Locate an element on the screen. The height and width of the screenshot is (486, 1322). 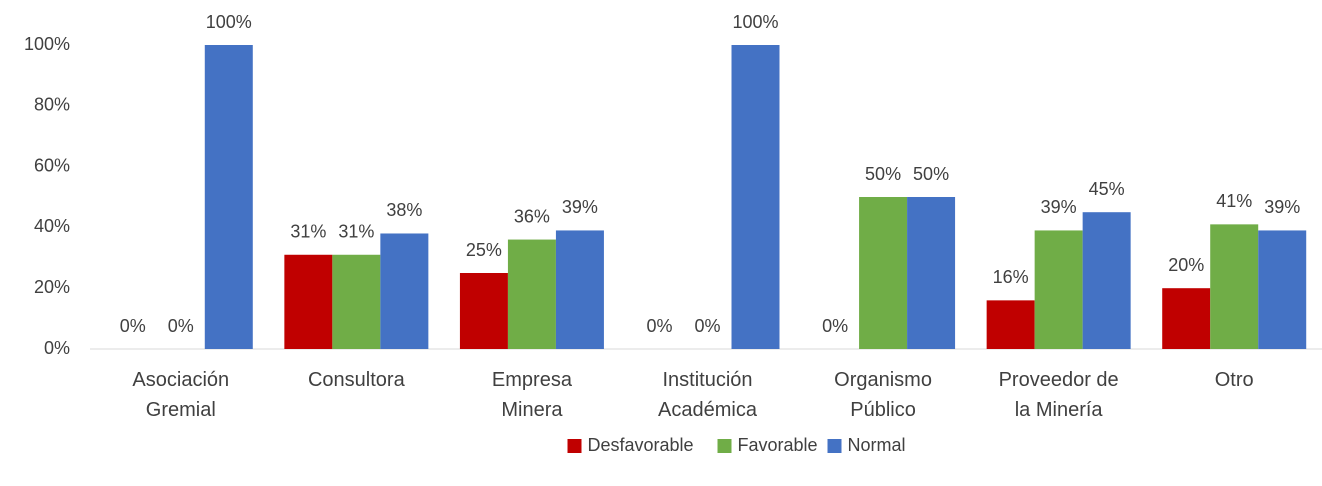
data-label: 38% is located at coordinates (404, 210).